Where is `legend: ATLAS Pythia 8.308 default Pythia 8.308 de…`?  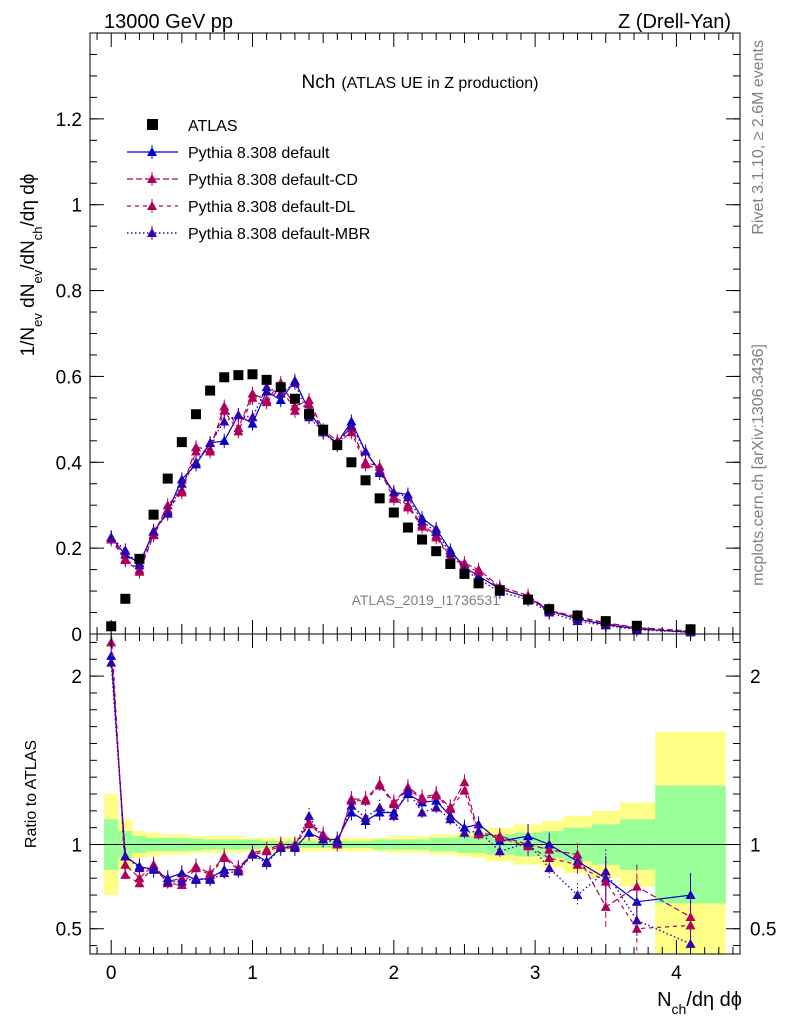 legend: ATLAS Pythia 8.308 default Pythia 8.308 de… is located at coordinates (248, 180).